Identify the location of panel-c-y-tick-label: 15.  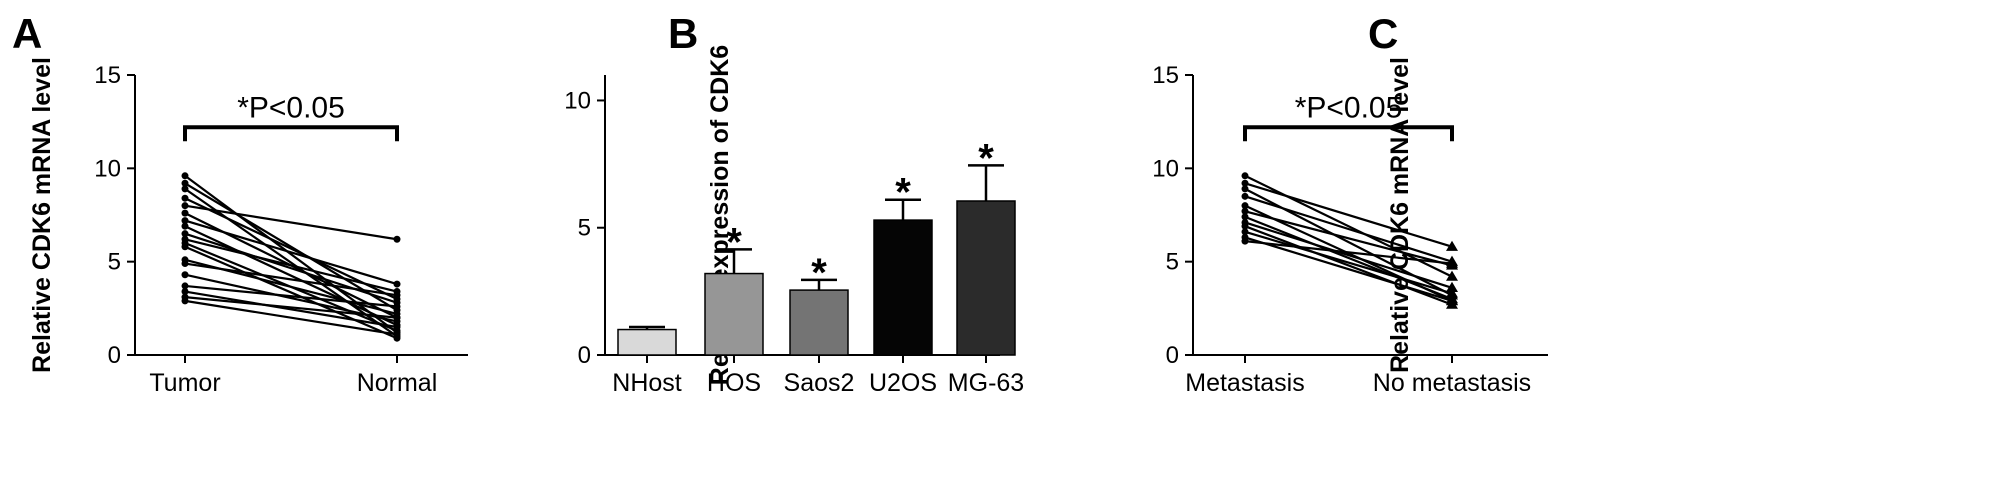
(1165, 75).